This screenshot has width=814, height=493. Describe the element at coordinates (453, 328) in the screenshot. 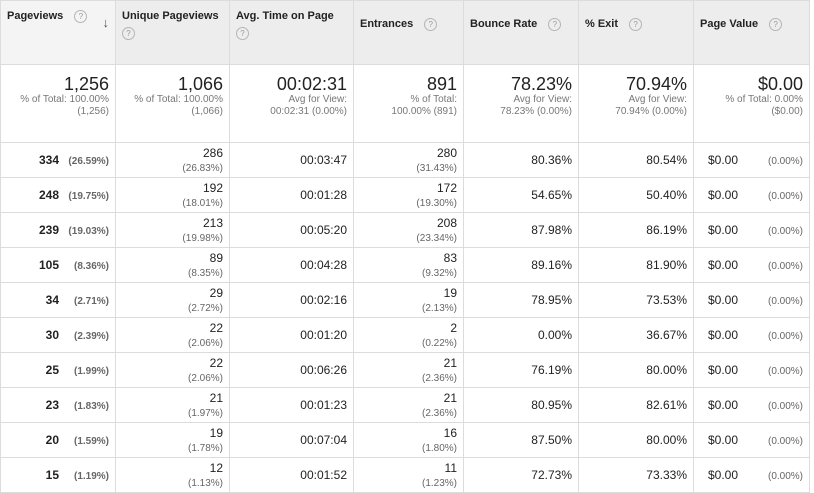

I see `entrances-value: 2` at that location.